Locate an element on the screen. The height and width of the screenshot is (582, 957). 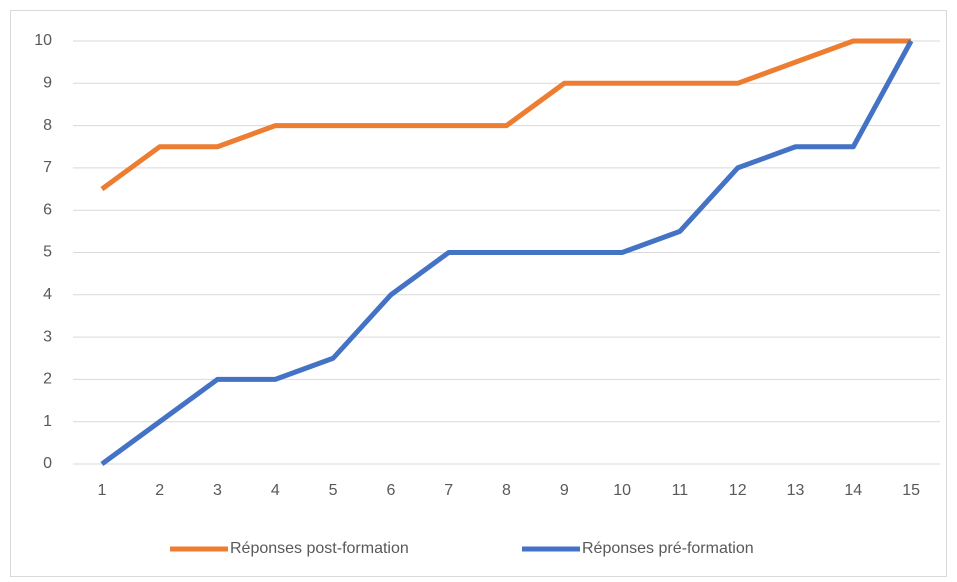
legend-label: Réponses post-formation is located at coordinates (319, 548).